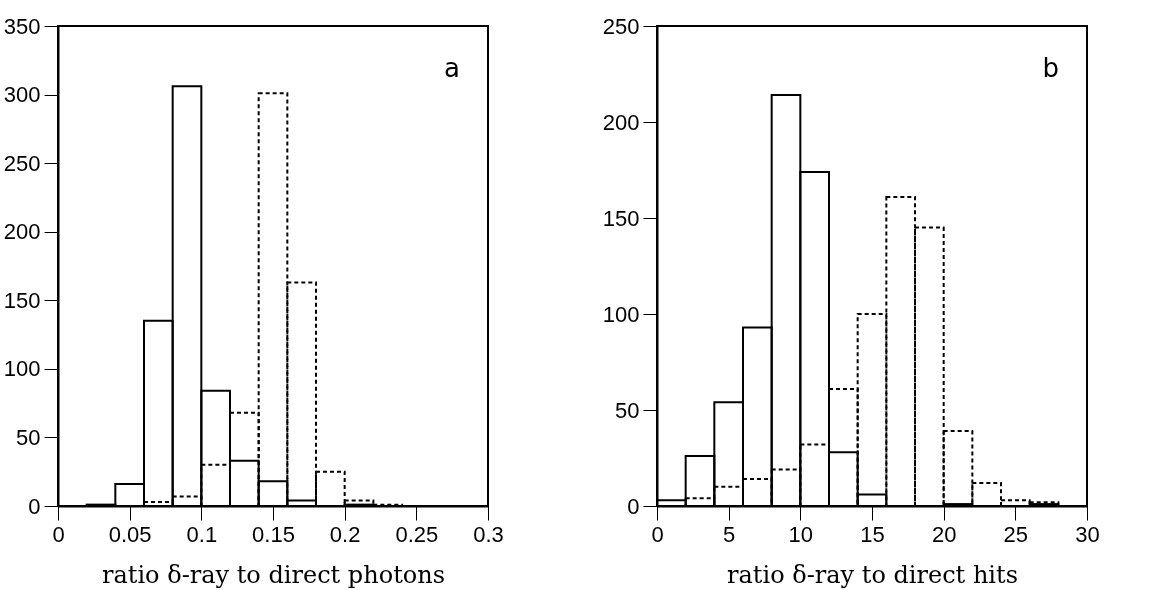 This screenshot has height=590, width=1152. What do you see at coordinates (202, 534) in the screenshot?
I see `x-tick-label: 0.1` at bounding box center [202, 534].